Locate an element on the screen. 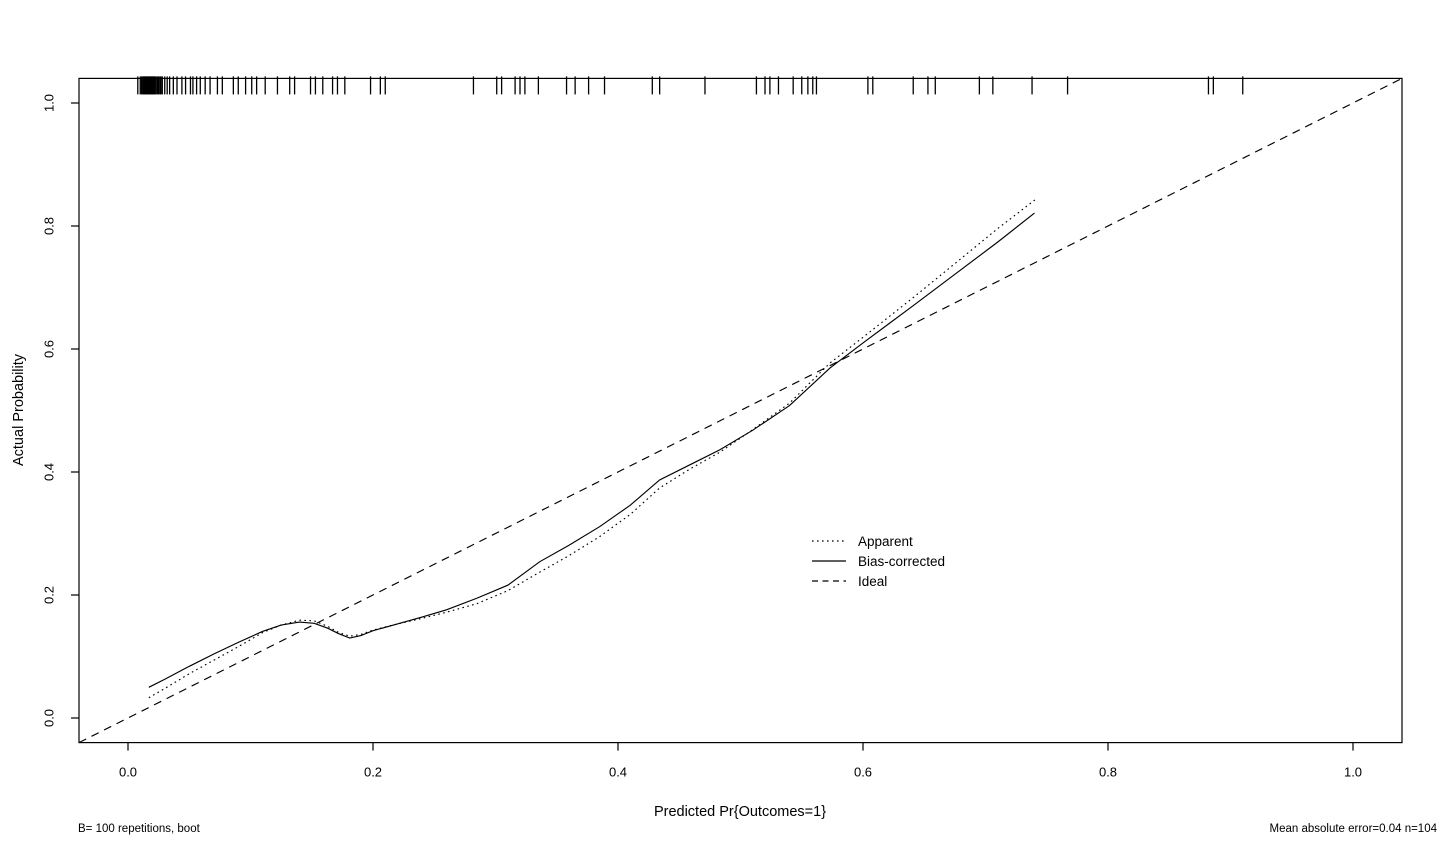  x-tick-label: 1.0 is located at coordinates (1353, 772).